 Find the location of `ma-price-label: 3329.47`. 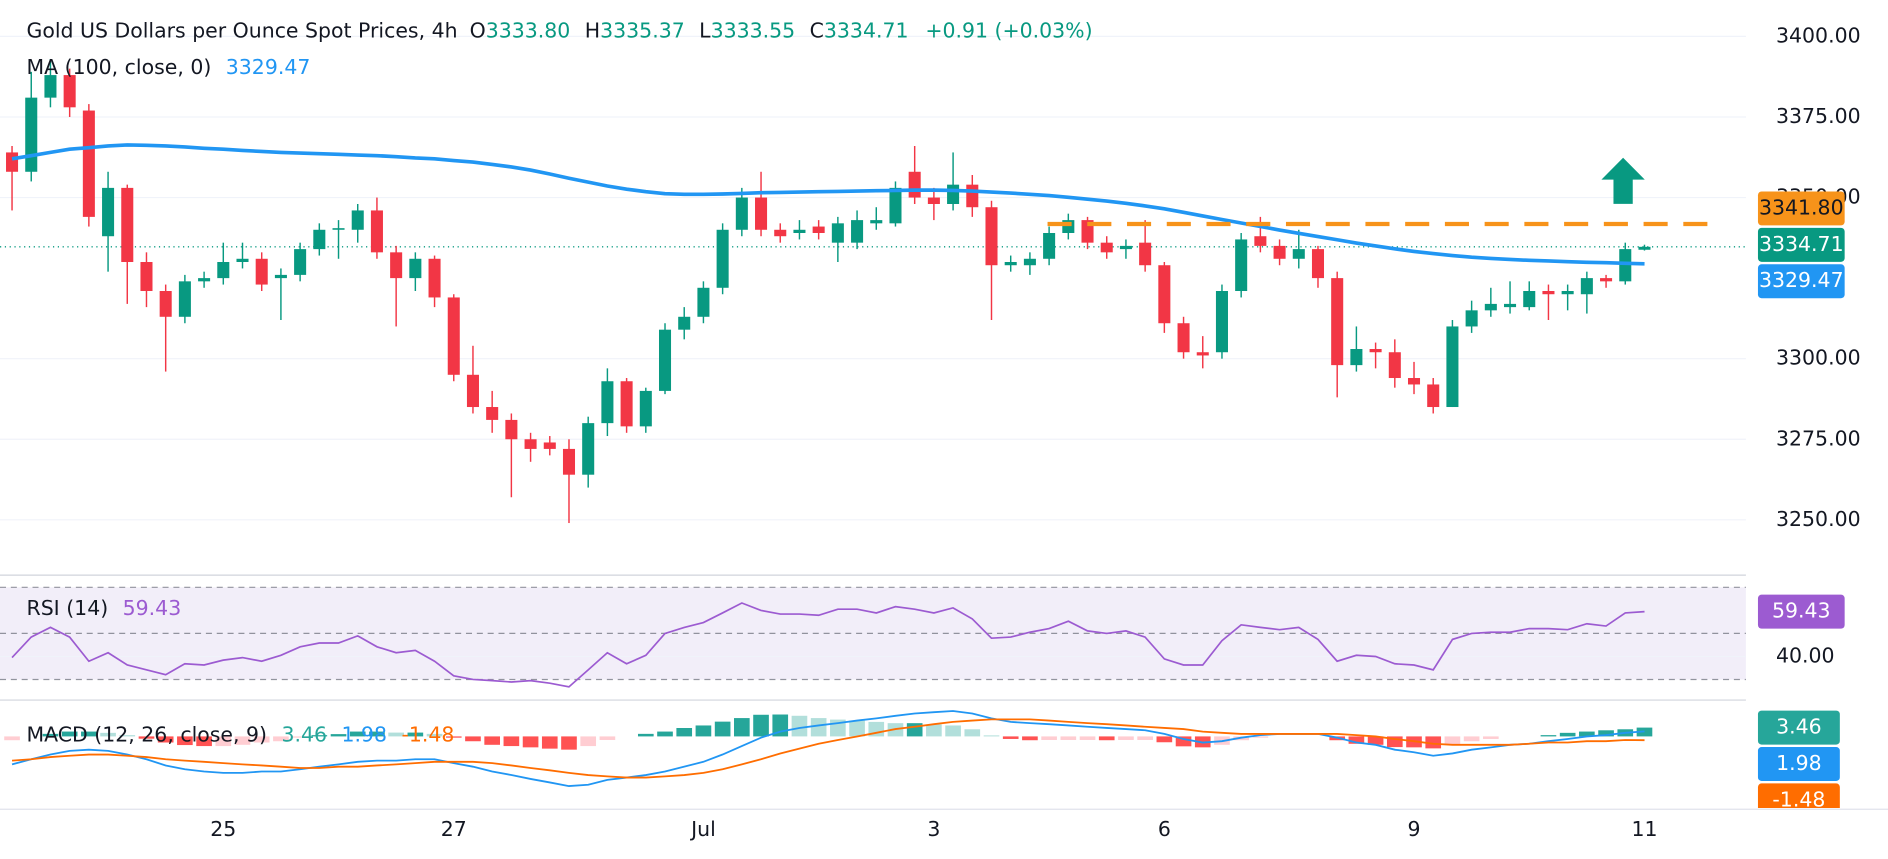

ma-price-label: 3329.47 is located at coordinates (1801, 280).